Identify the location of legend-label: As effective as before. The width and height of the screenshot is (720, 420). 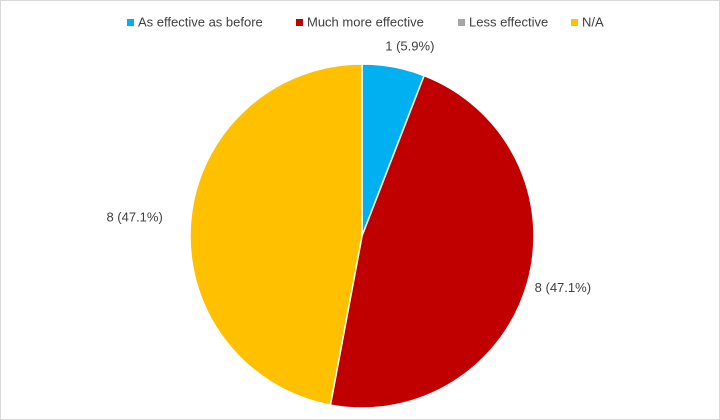
(200, 21).